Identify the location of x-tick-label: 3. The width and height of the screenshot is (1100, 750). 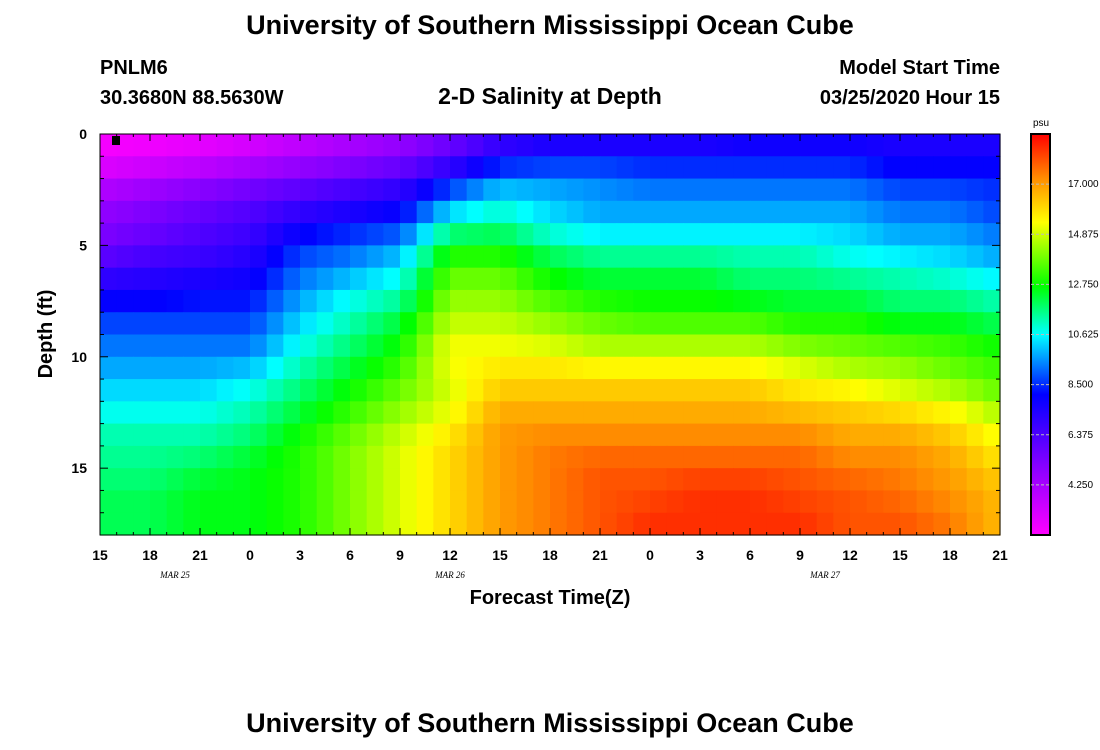
(300, 555).